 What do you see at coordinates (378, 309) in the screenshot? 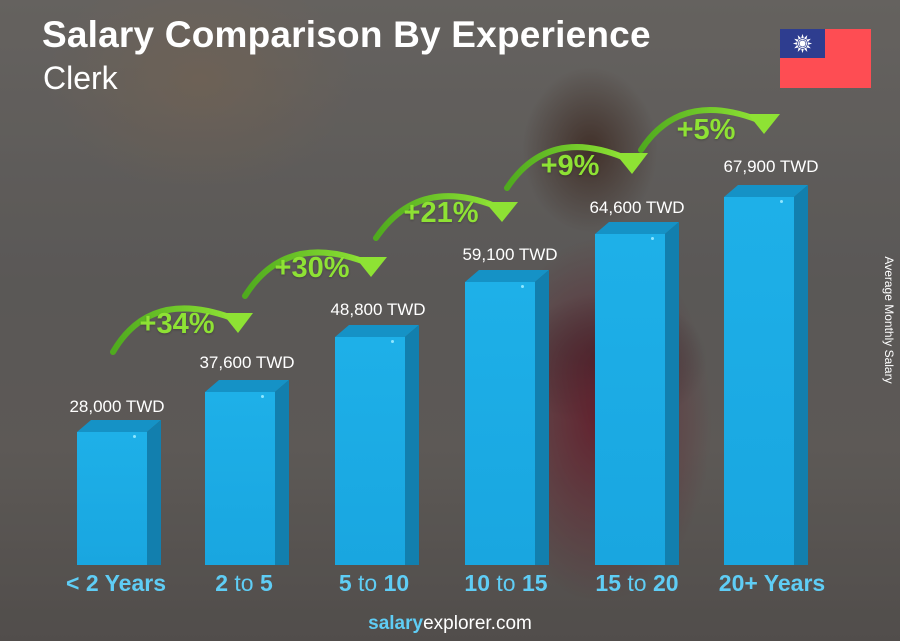
I see `value-label: 48,800 TWD` at bounding box center [378, 309].